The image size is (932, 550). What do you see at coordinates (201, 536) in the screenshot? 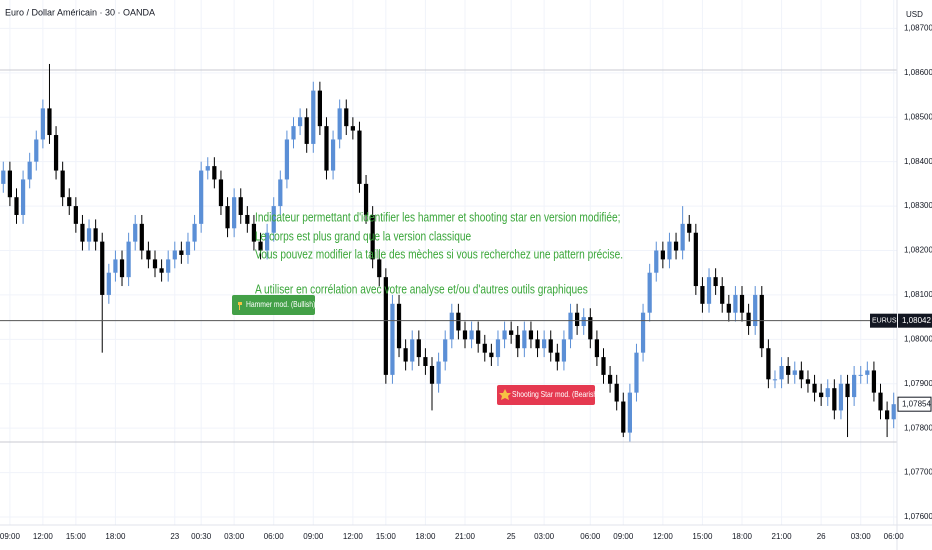
I see `x-tick-label: 00:30` at bounding box center [201, 536].